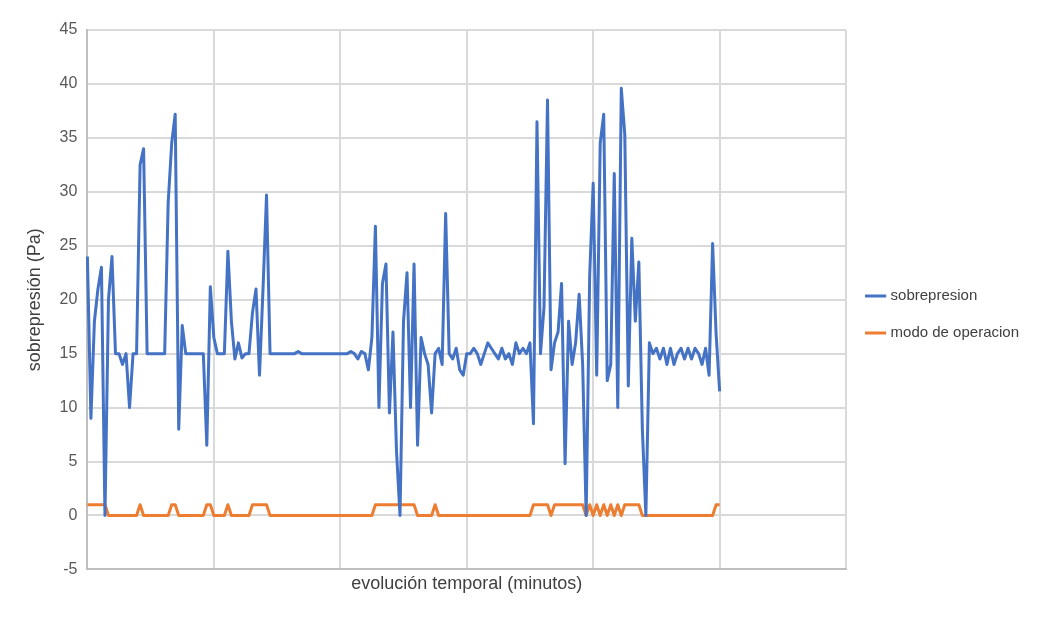 Image resolution: width=1059 pixels, height=619 pixels. Describe the element at coordinates (33, 300) in the screenshot. I see `y-axis-title: sobrepresión (Pa)` at that location.